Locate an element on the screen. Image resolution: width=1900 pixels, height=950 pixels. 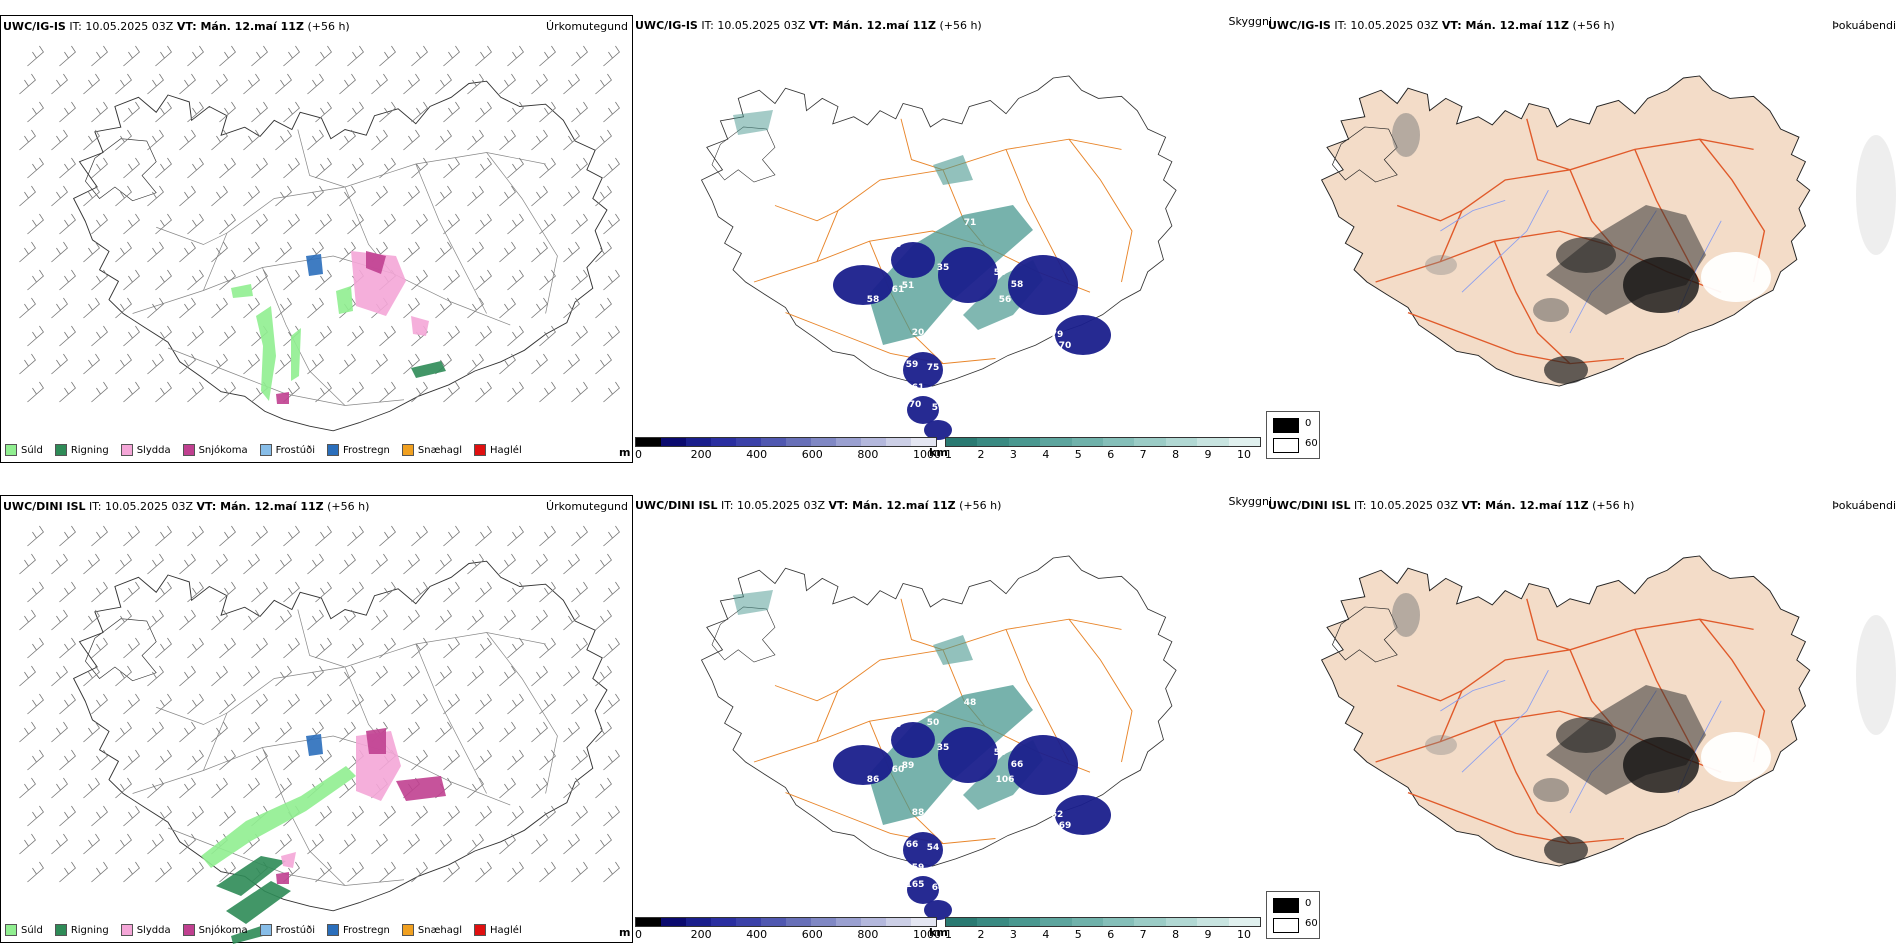
precip-legend-item: Rigning is located at coordinates (81, 450).